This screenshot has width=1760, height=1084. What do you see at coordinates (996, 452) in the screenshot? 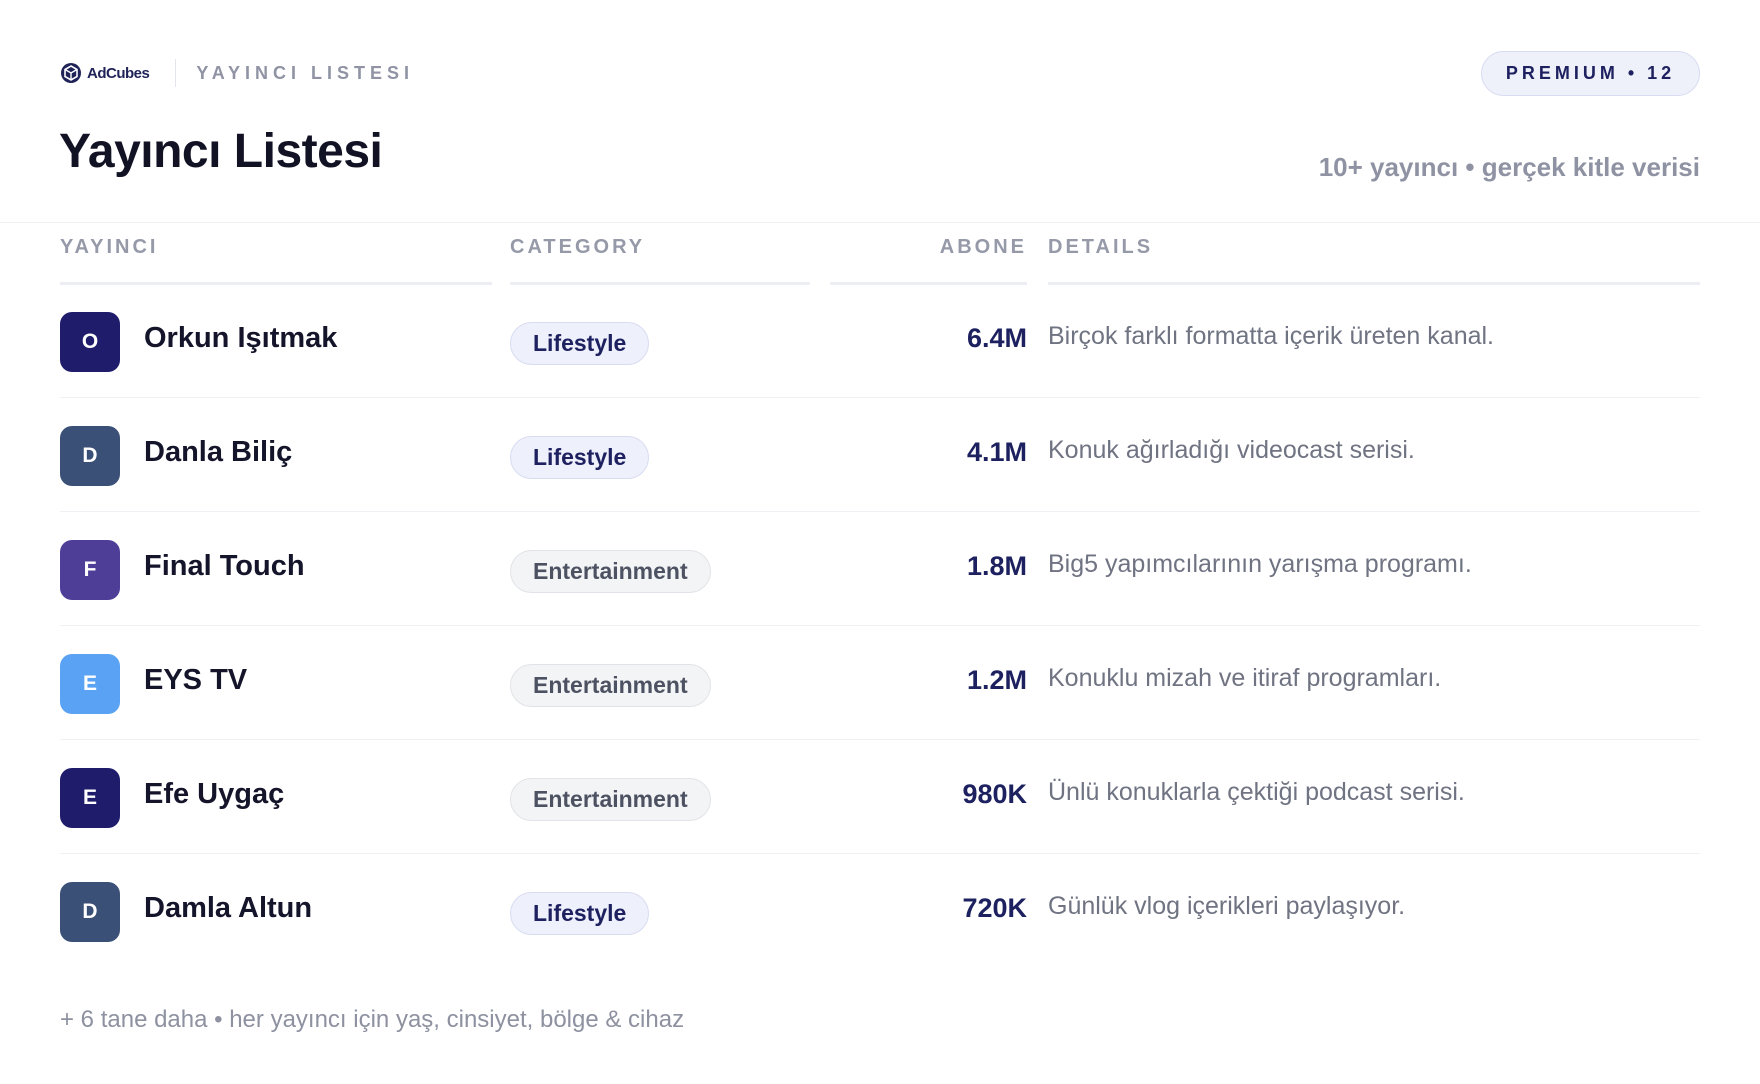
I see `subscriber-count: 4.1M` at bounding box center [996, 452].